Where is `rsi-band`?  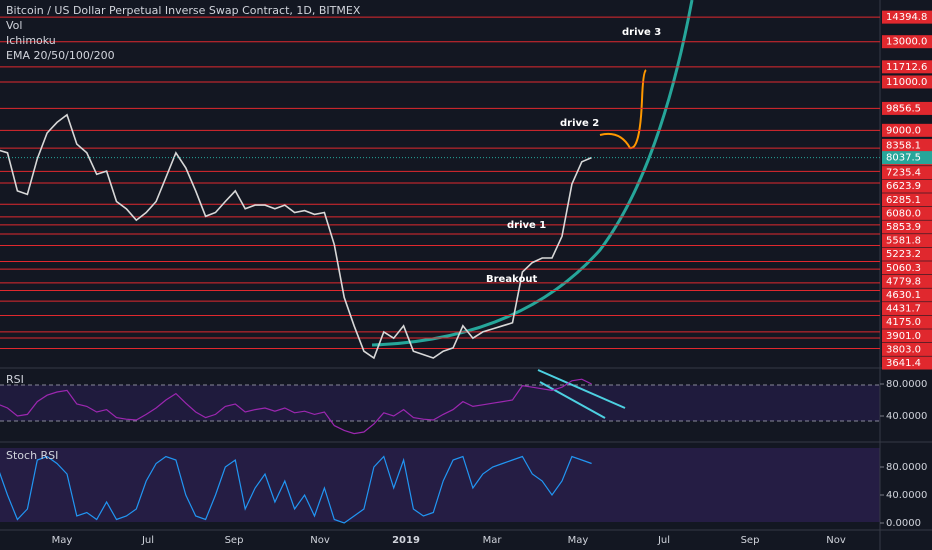 rsi-band is located at coordinates (440, 403).